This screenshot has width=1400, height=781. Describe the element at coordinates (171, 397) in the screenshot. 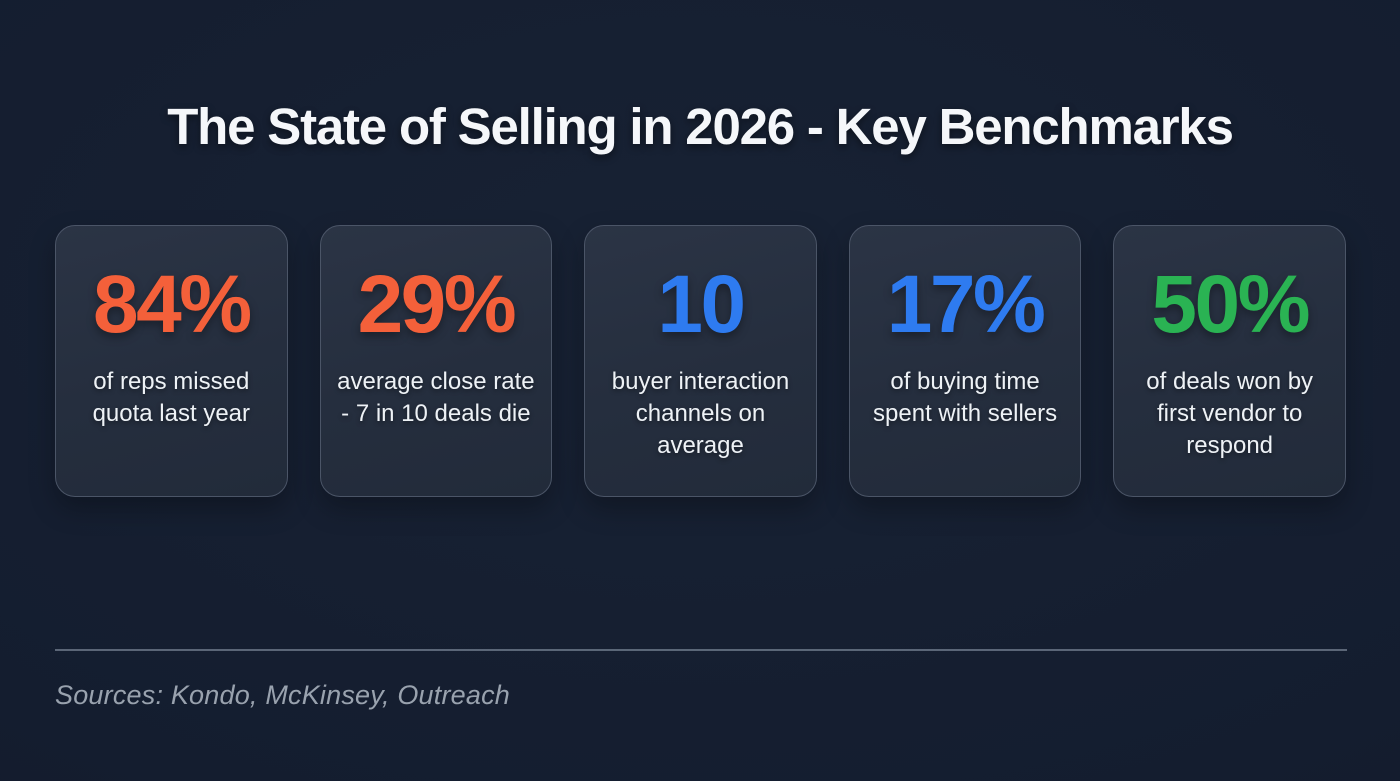

I see `stat-label: of reps missed quota last year` at that location.